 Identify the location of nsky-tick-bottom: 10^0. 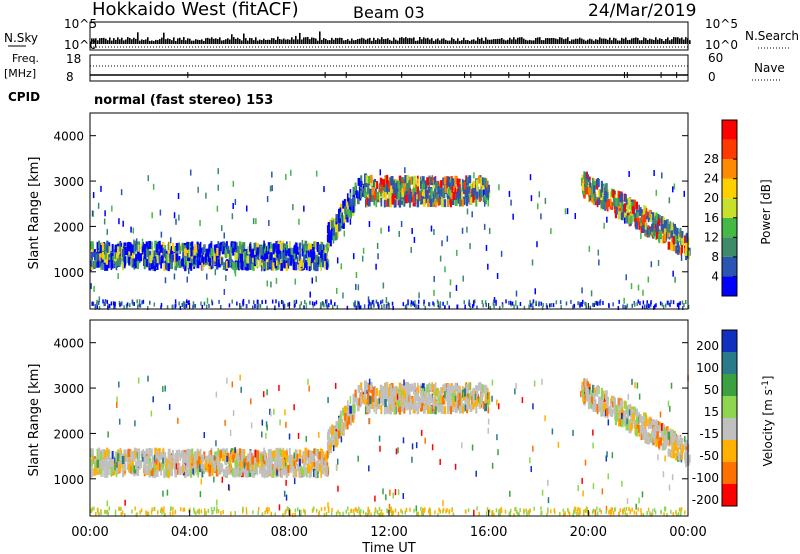
(80, 45).